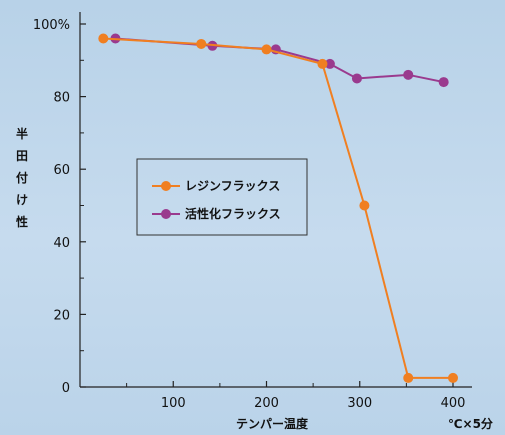  What do you see at coordinates (232, 186) in the screenshot?
I see `legend-label: レジンフラックス` at bounding box center [232, 186].